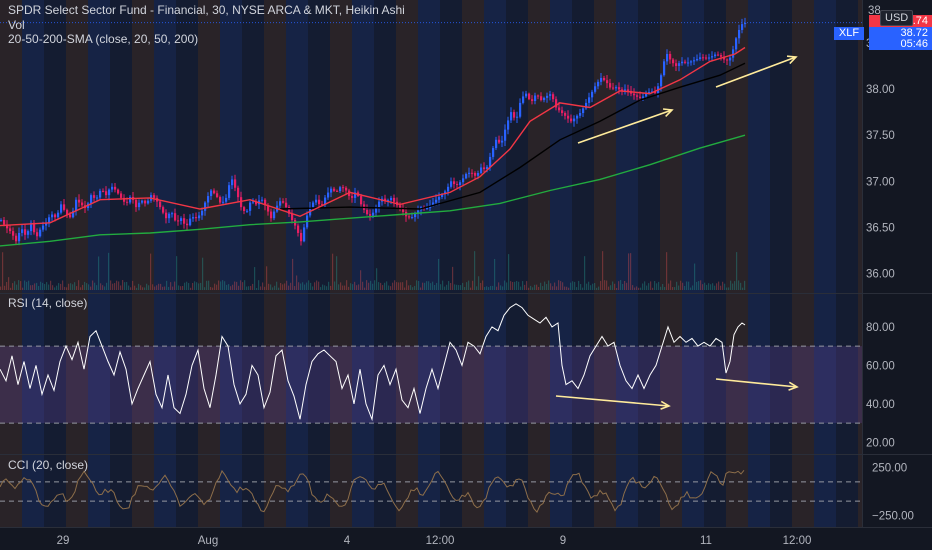 The height and width of the screenshot is (550, 932). Describe the element at coordinates (347, 541) in the screenshot. I see `time-tick-label: 4` at that location.